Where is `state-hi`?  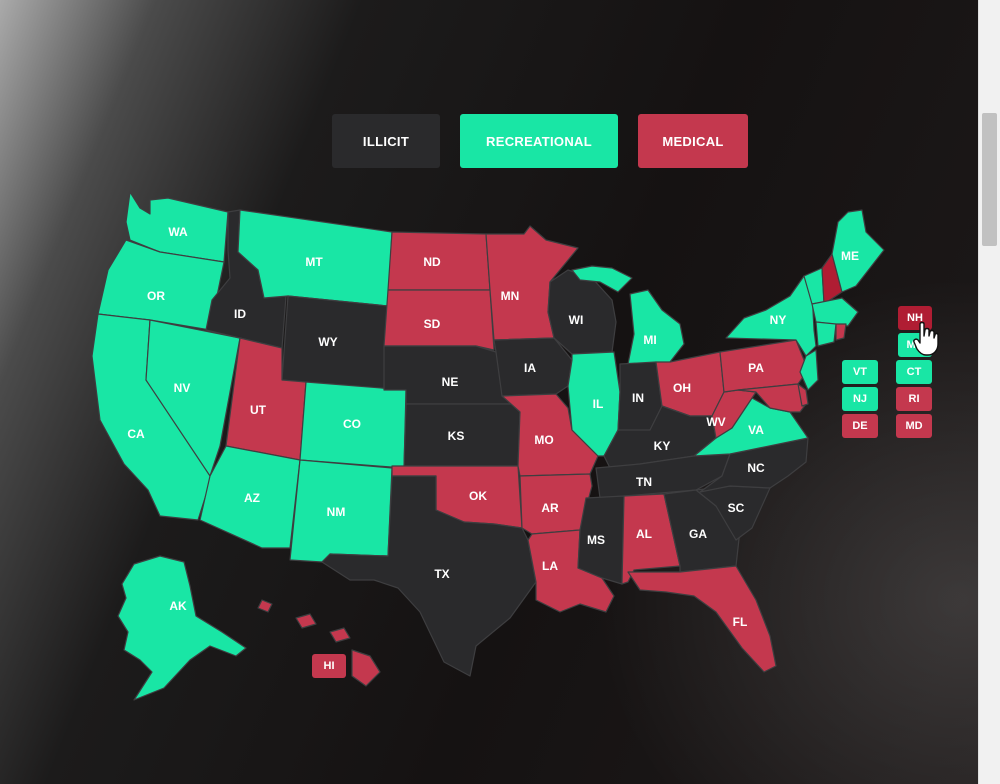 state-hi is located at coordinates (319, 643).